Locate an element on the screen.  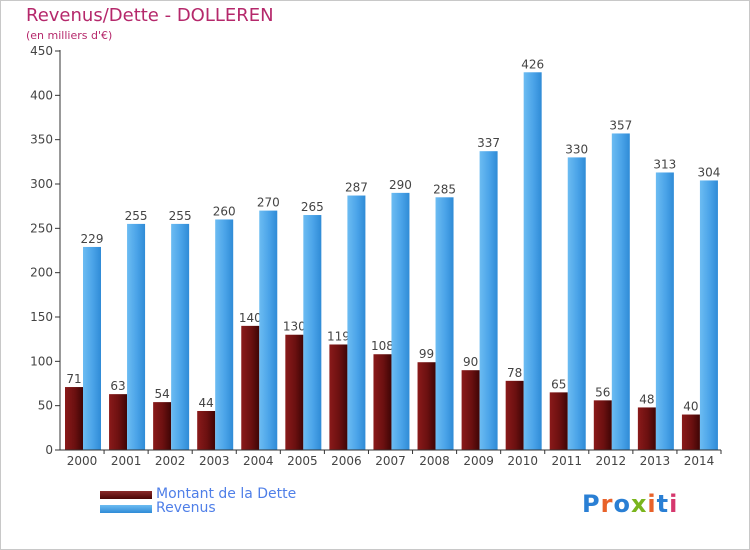
logo-letter: o is located at coordinates (622, 504).